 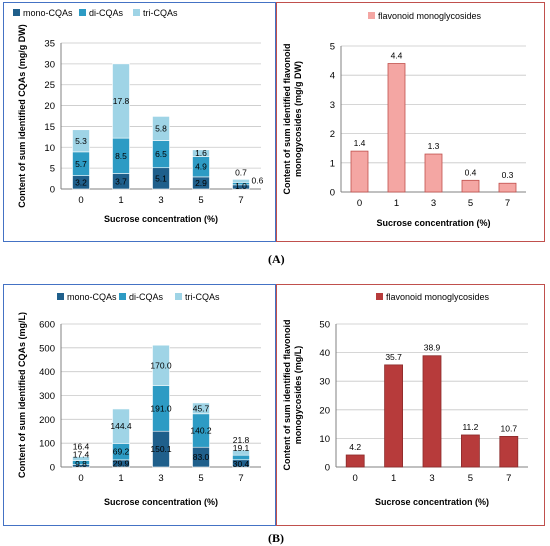 What do you see at coordinates (397, 56) in the screenshot?
I see `data-label: 4.4` at bounding box center [397, 56].